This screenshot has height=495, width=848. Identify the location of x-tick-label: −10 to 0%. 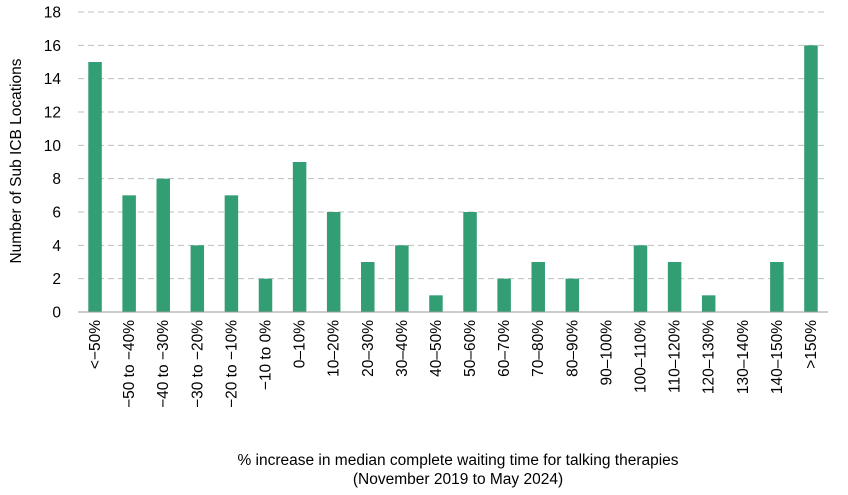
(266, 355).